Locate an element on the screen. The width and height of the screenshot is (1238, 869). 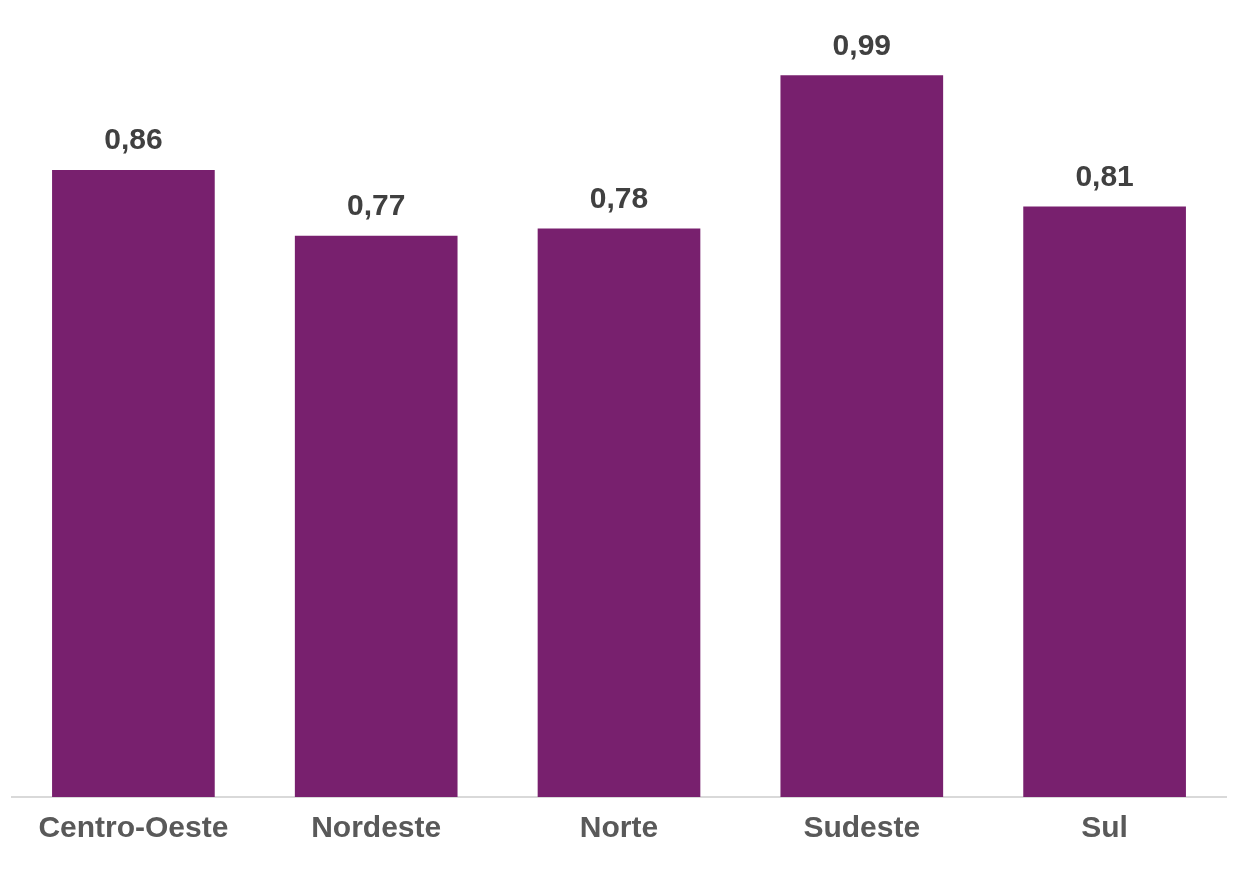
data-label: 0,86 is located at coordinates (133, 139).